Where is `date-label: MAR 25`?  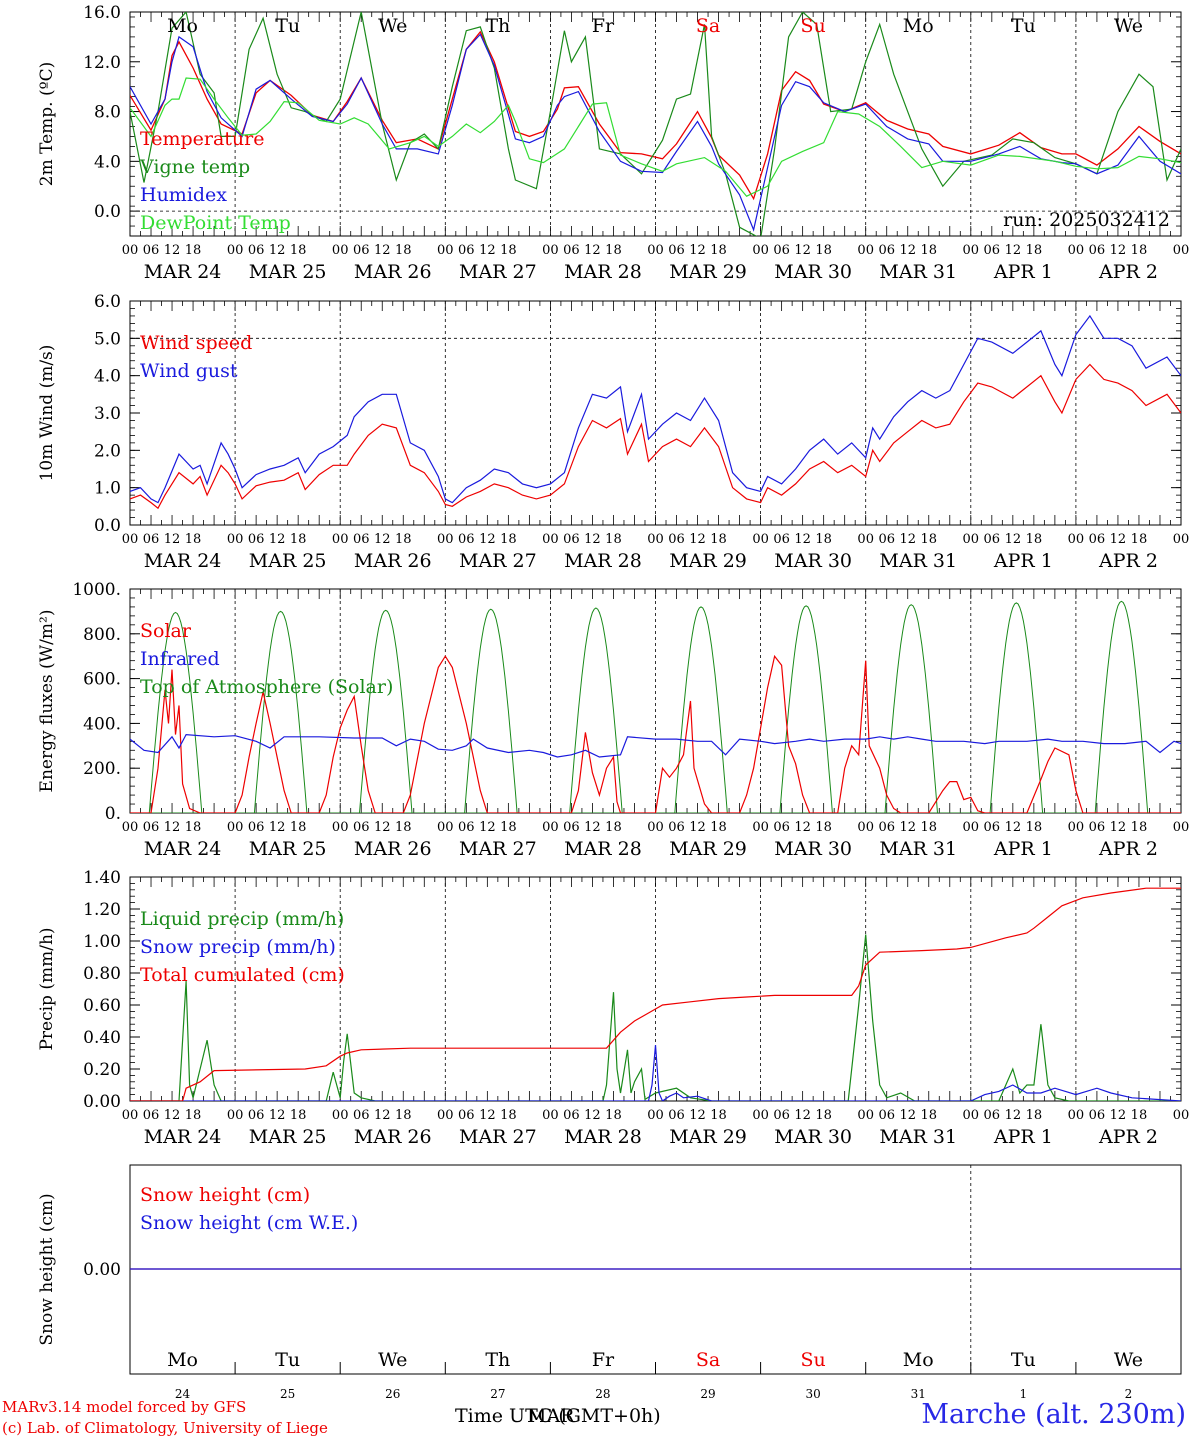
date-label: MAR 25 is located at coordinates (288, 1137).